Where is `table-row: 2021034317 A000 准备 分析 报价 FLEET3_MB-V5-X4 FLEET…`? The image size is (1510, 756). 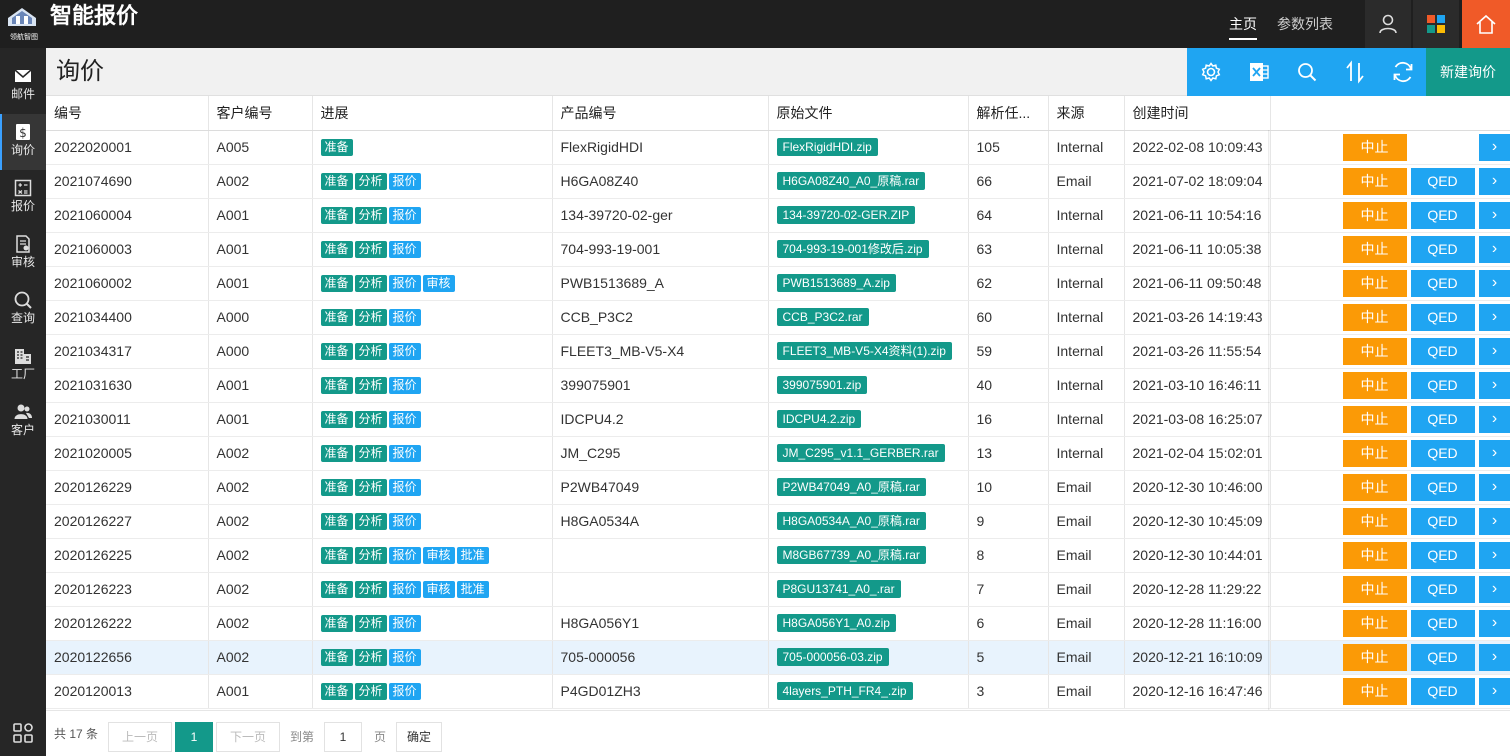
table-row: 2021034317 A000 准备 分析 报价 FLEET3_MB-V5-X4 FLEET… is located at coordinates (778, 351).